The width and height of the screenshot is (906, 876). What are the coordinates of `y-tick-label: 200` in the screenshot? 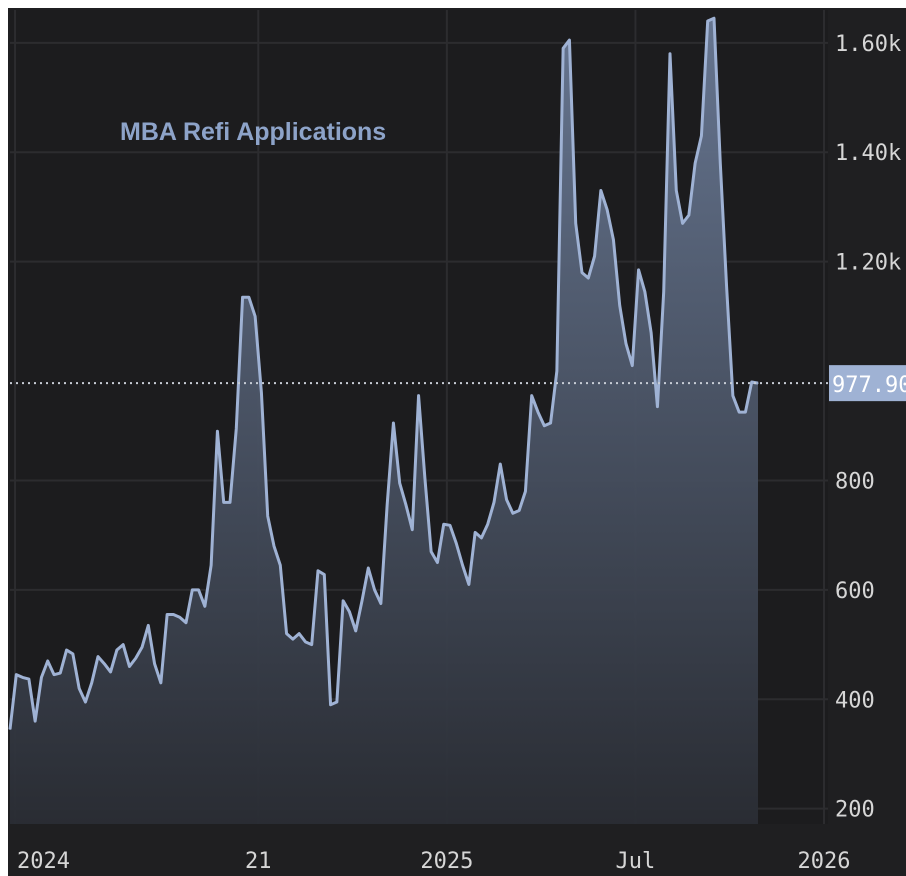 It's located at (855, 810).